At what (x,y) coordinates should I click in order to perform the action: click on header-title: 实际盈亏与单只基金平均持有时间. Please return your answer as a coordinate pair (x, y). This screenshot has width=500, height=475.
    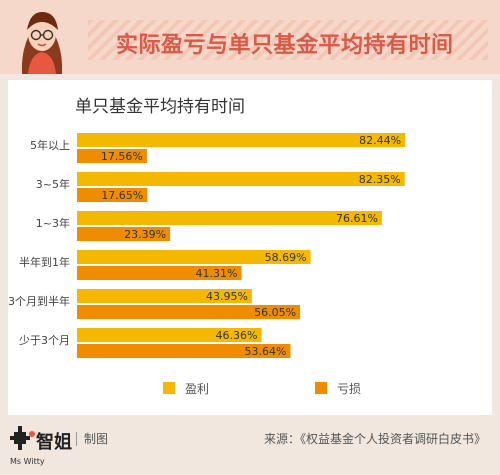
    Looking at the image, I should click on (285, 45).